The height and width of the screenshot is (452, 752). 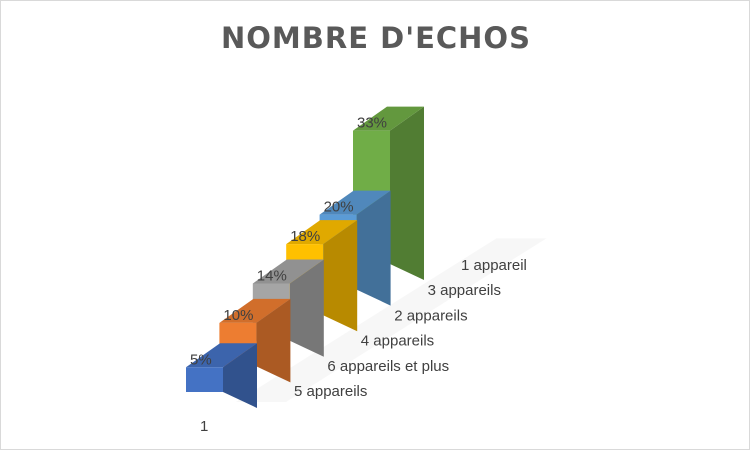 What do you see at coordinates (339, 207) in the screenshot?
I see `data-label: 20%` at bounding box center [339, 207].